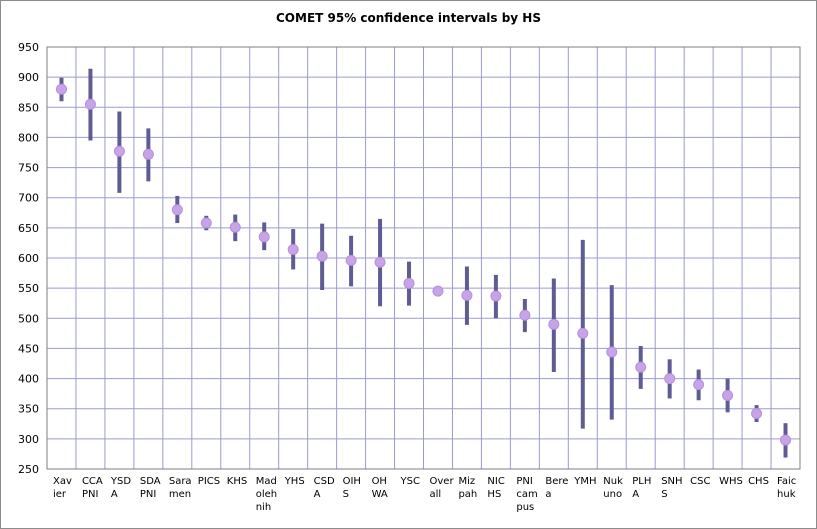 The height and width of the screenshot is (529, 817). I want to click on y-tick-label: 950, so click(28, 47).